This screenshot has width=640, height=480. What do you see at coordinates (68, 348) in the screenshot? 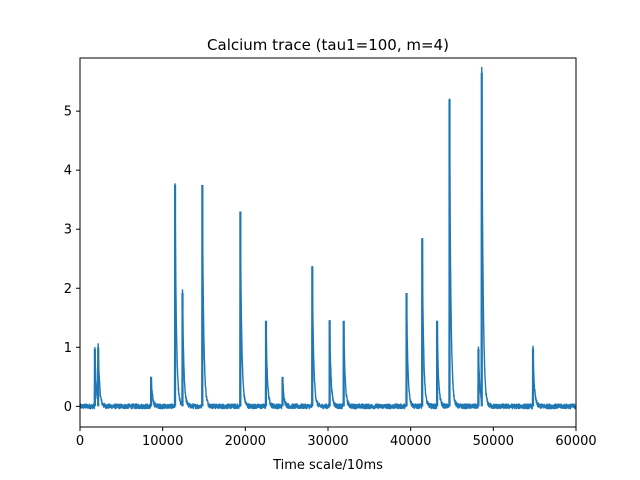
I see `y-tick-label: 1` at bounding box center [68, 348].